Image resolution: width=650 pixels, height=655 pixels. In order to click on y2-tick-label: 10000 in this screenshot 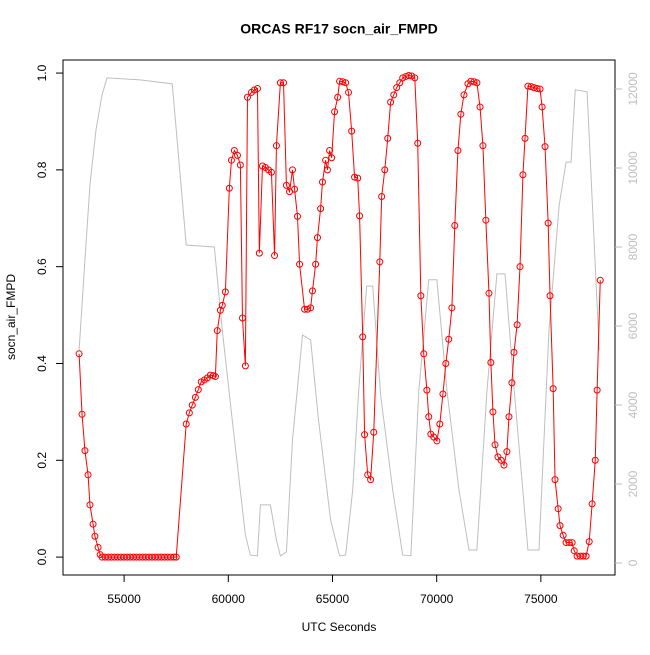, I will do `click(633, 168)`.